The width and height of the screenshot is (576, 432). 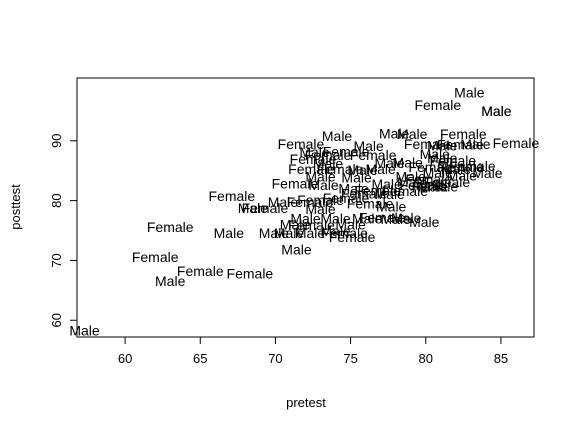 I want to click on x-tick-label: 80, so click(x=426, y=358).